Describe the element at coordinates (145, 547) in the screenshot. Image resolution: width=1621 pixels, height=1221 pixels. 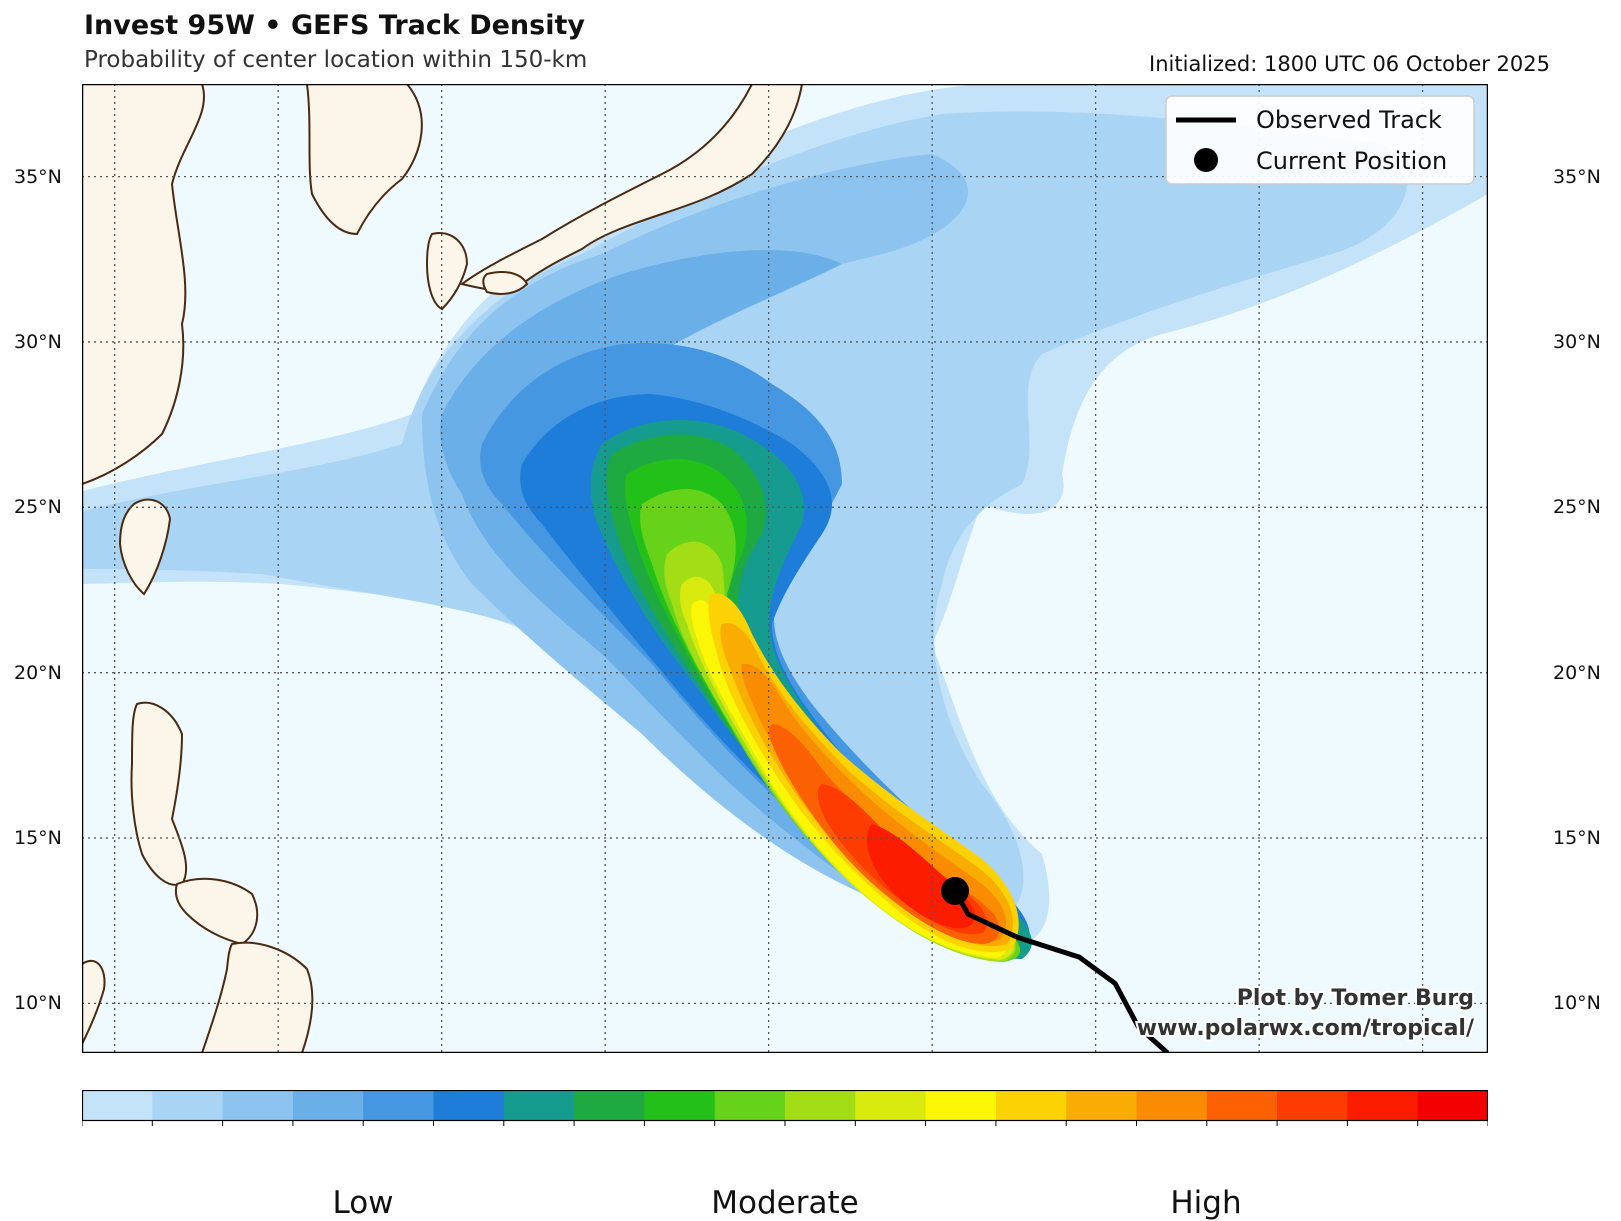
I see `taiwan` at that location.